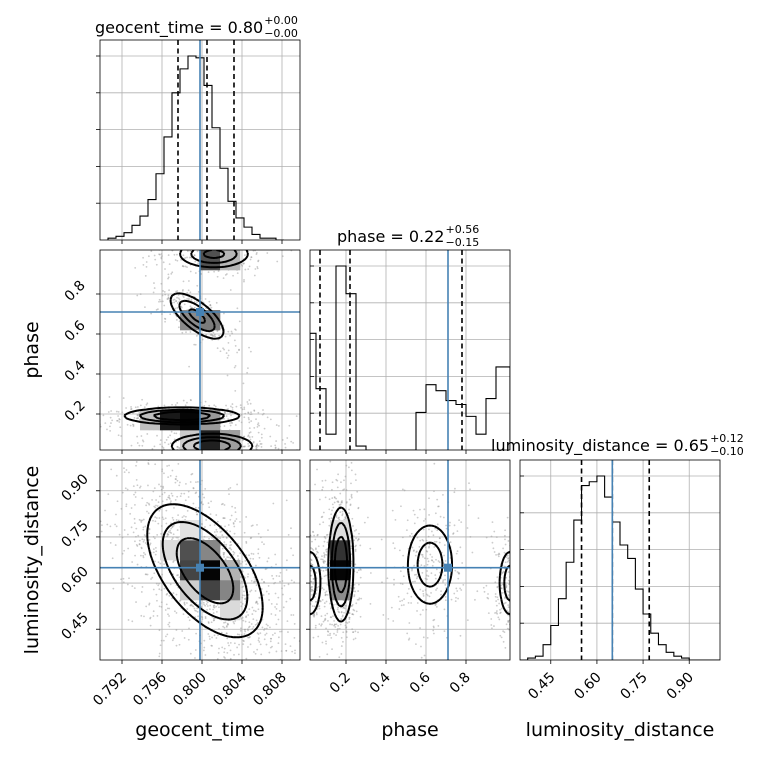 The width and height of the screenshot is (760, 765). I want to click on hist-0-steps, so click(195, 147).